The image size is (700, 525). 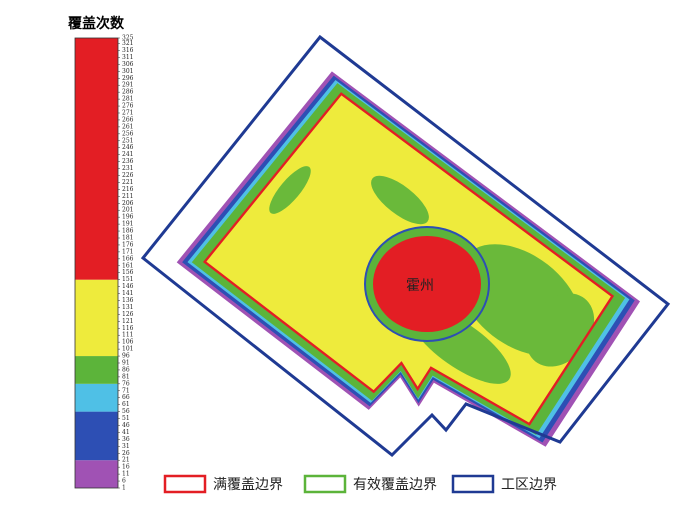 What do you see at coordinates (127, 196) in the screenshot?
I see `colorbar-tick-label: 211` at bounding box center [127, 196].